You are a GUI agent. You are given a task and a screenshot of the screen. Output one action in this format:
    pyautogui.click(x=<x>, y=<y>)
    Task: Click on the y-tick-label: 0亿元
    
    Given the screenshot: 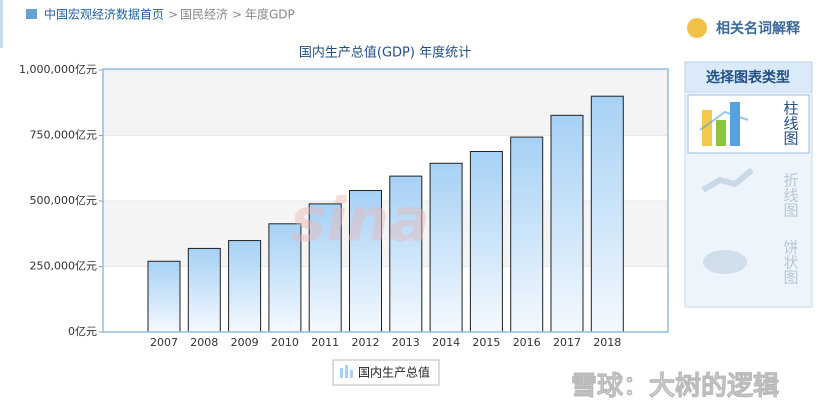 What is the action you would take?
    pyautogui.click(x=82, y=331)
    